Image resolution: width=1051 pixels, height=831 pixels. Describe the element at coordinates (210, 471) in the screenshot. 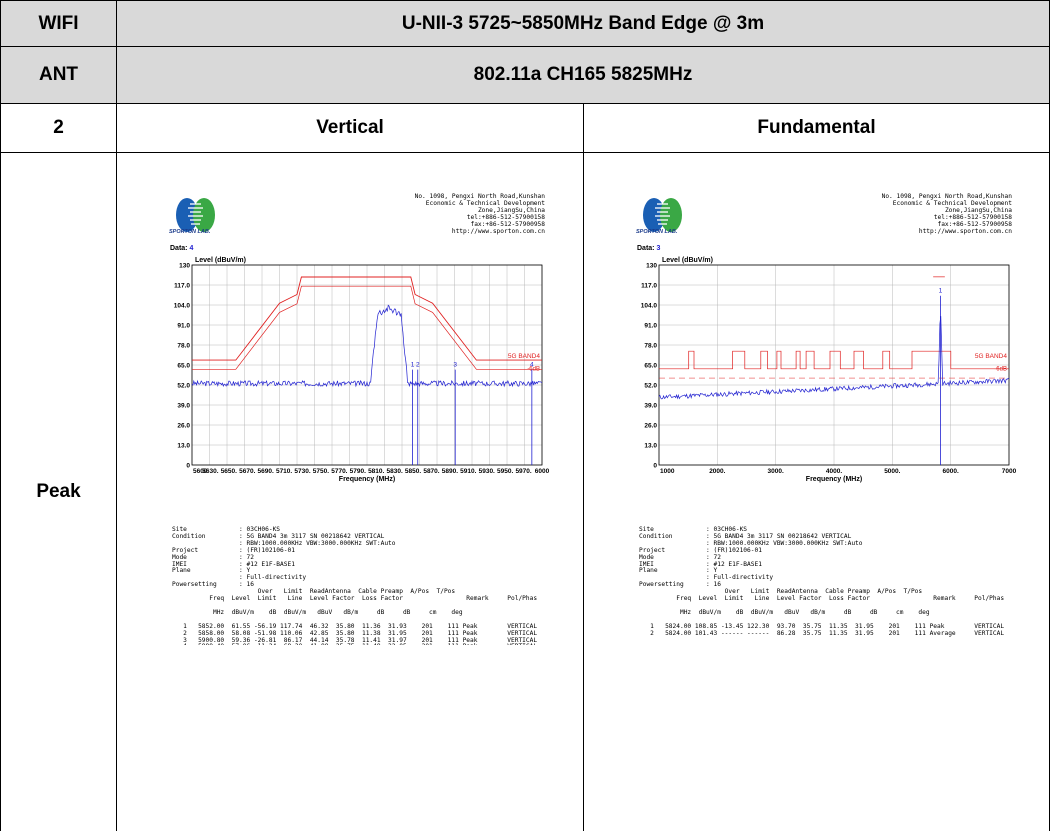

I see `x-tick-label: 5630.` at that location.